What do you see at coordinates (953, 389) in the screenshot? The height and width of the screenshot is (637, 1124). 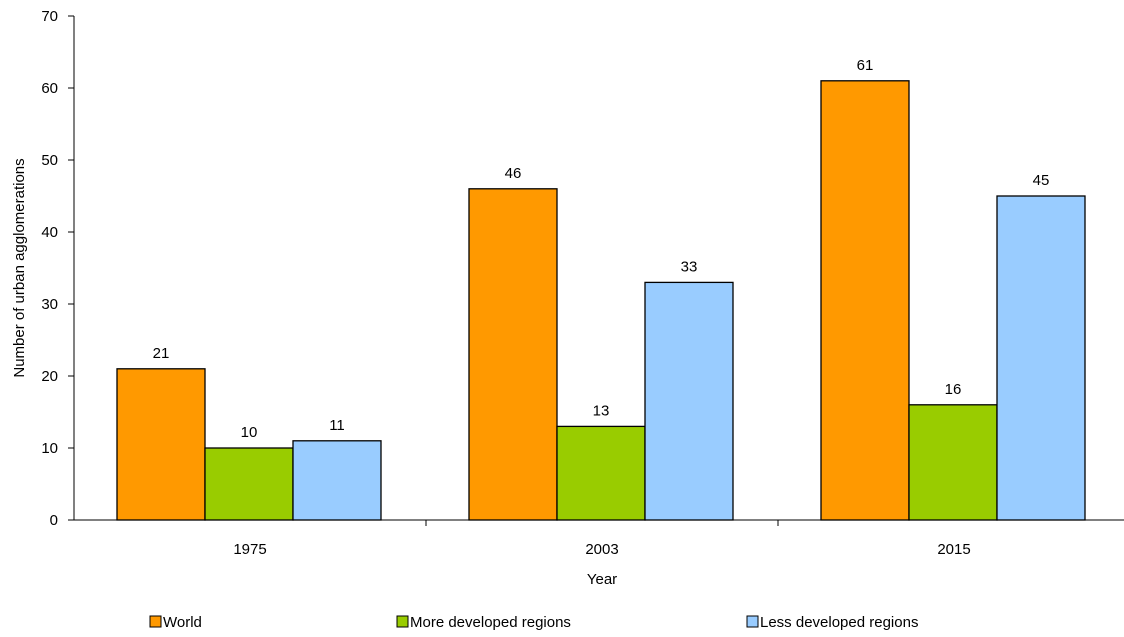 I see `data-label: 16` at bounding box center [953, 389].